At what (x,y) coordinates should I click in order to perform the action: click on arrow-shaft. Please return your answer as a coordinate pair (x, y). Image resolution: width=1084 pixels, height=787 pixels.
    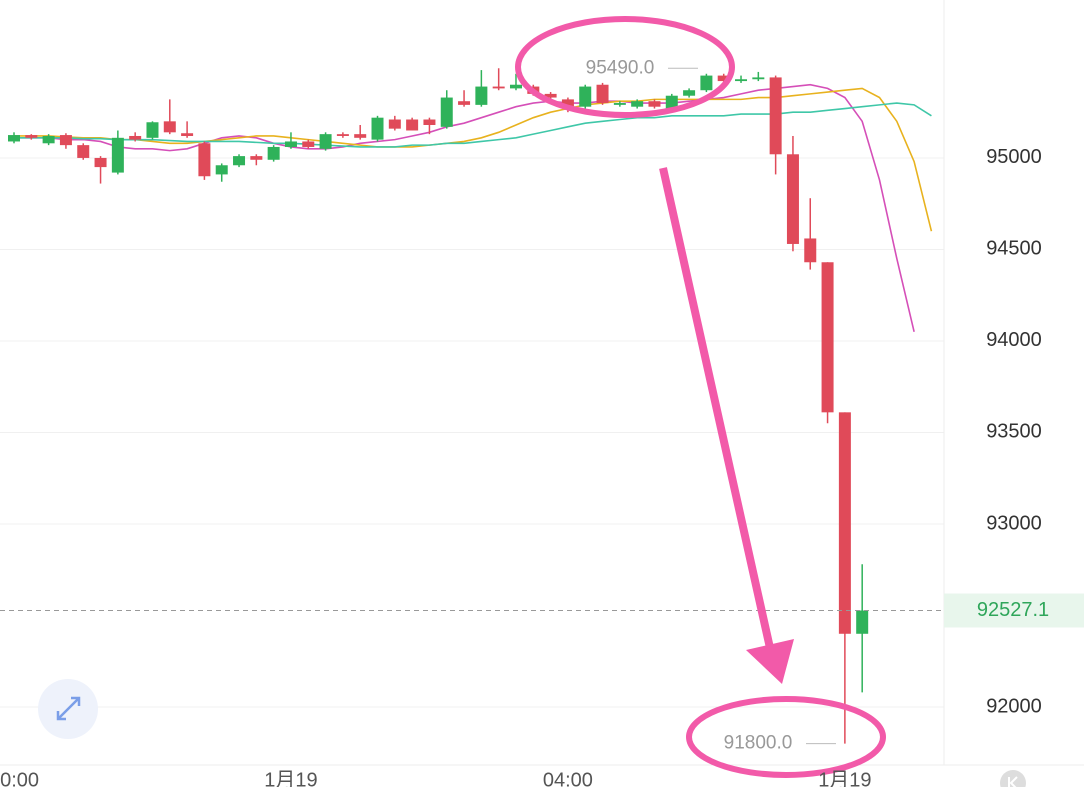
    Looking at the image, I should click on (716, 408).